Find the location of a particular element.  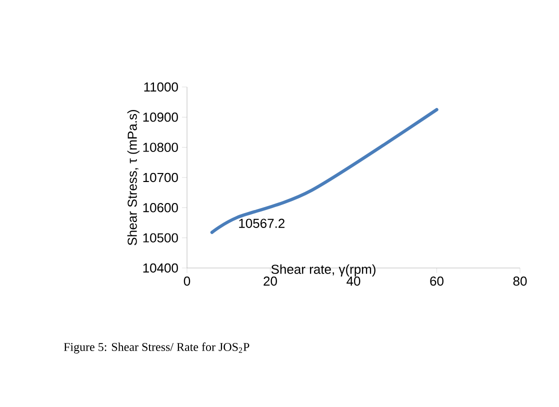

line-series is located at coordinates (324, 171).